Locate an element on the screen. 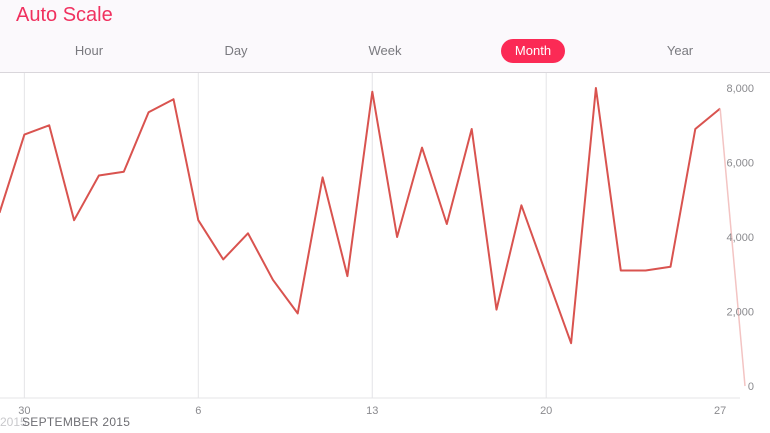 The image size is (770, 433). x-tick-label: 20 is located at coordinates (546, 411).